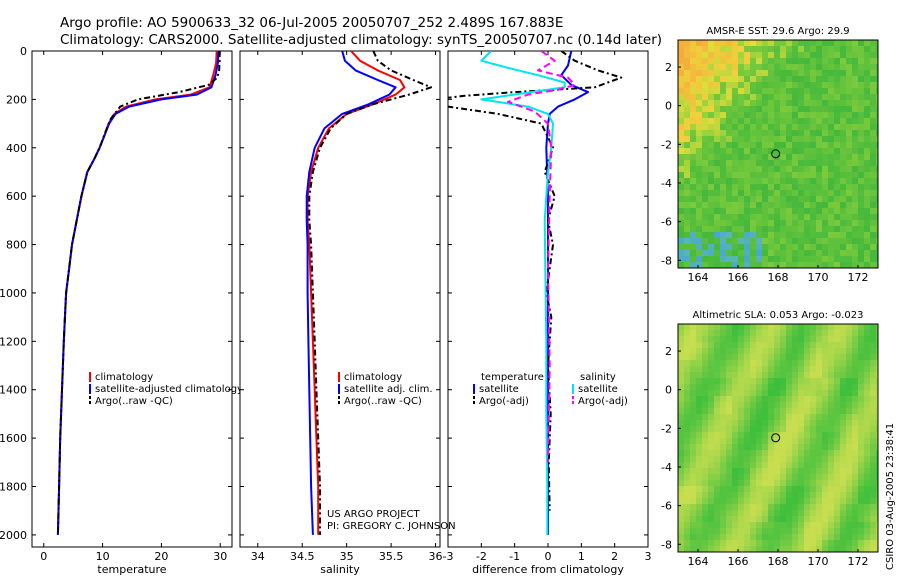 The height and width of the screenshot is (580, 900). I want to click on difference-xtick-label: 3, so click(648, 556).